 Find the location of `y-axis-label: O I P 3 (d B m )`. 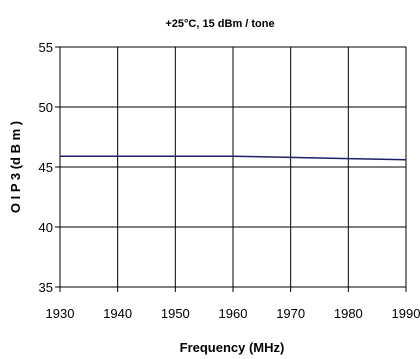

y-axis-label: O I P 3 (d B m ) is located at coordinates (15, 167).